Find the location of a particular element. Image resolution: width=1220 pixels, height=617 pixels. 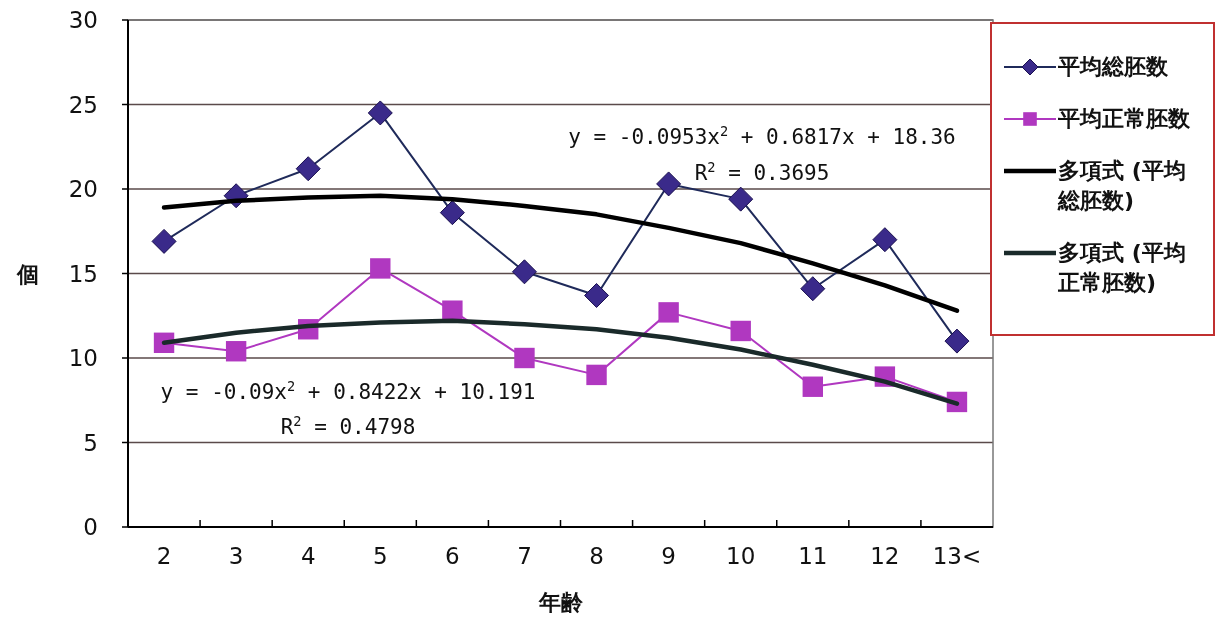

x-tick-label: 2 is located at coordinates (164, 556).